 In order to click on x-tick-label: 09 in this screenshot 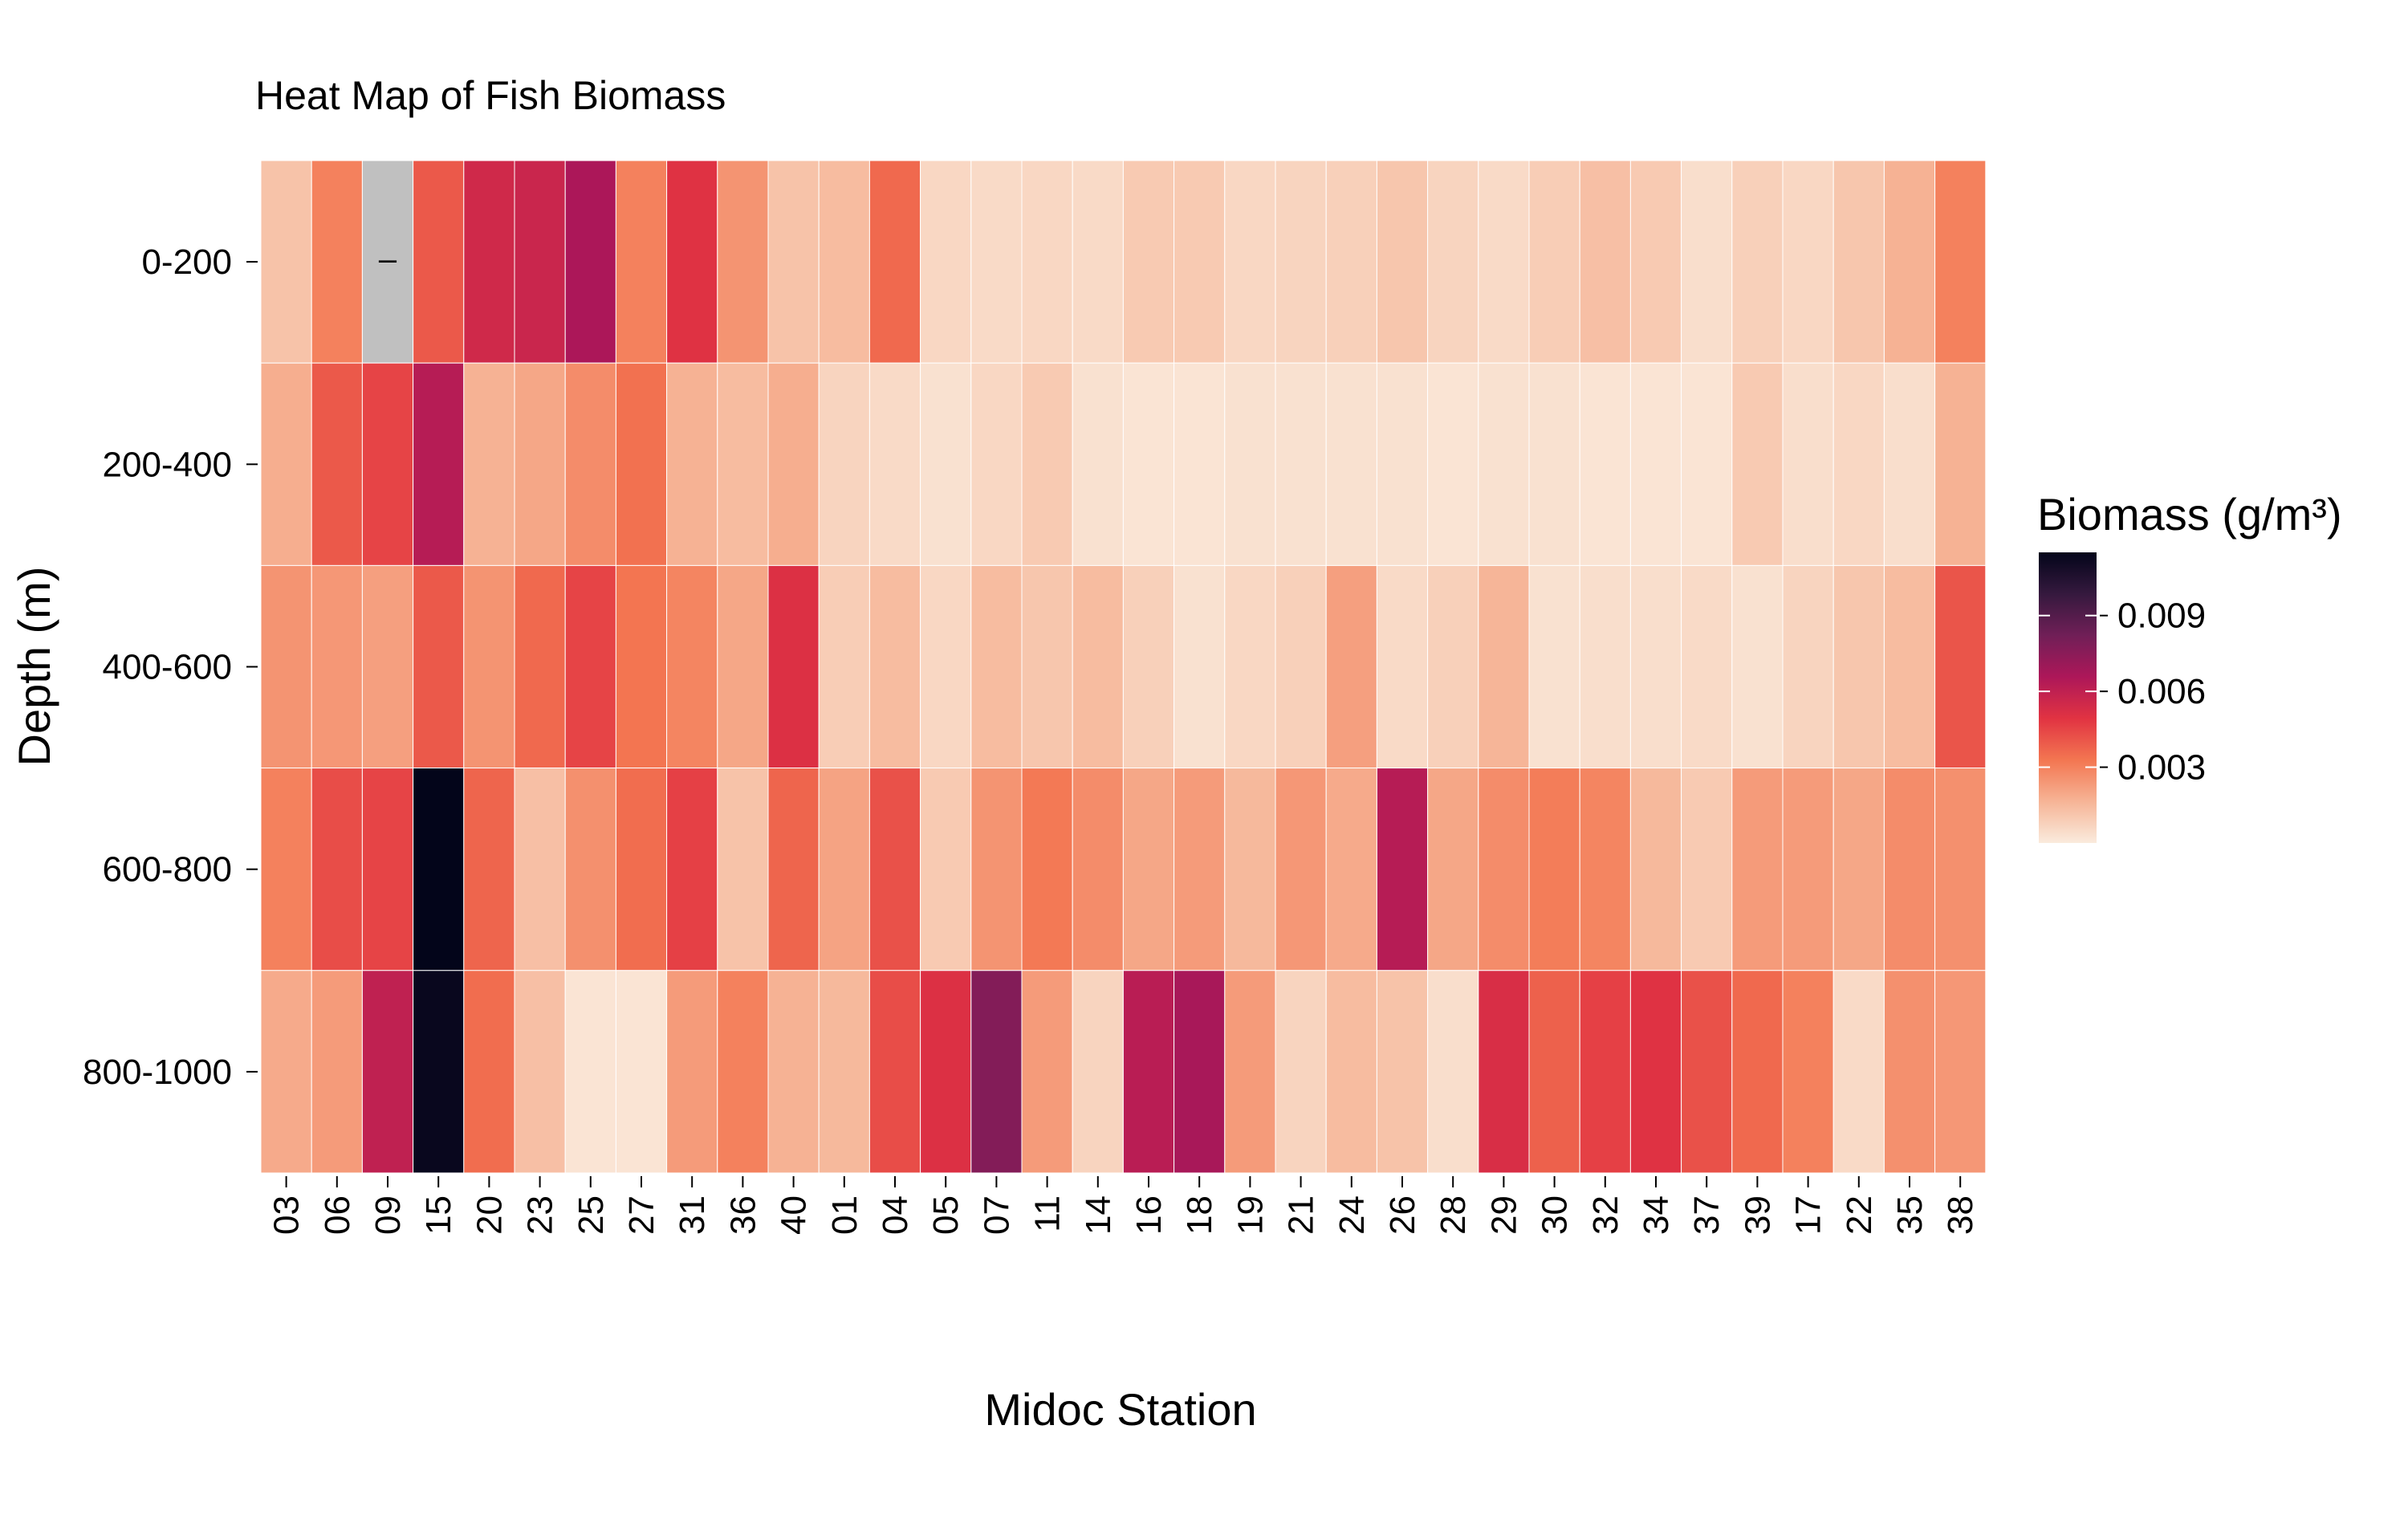, I will do `click(388, 1215)`.